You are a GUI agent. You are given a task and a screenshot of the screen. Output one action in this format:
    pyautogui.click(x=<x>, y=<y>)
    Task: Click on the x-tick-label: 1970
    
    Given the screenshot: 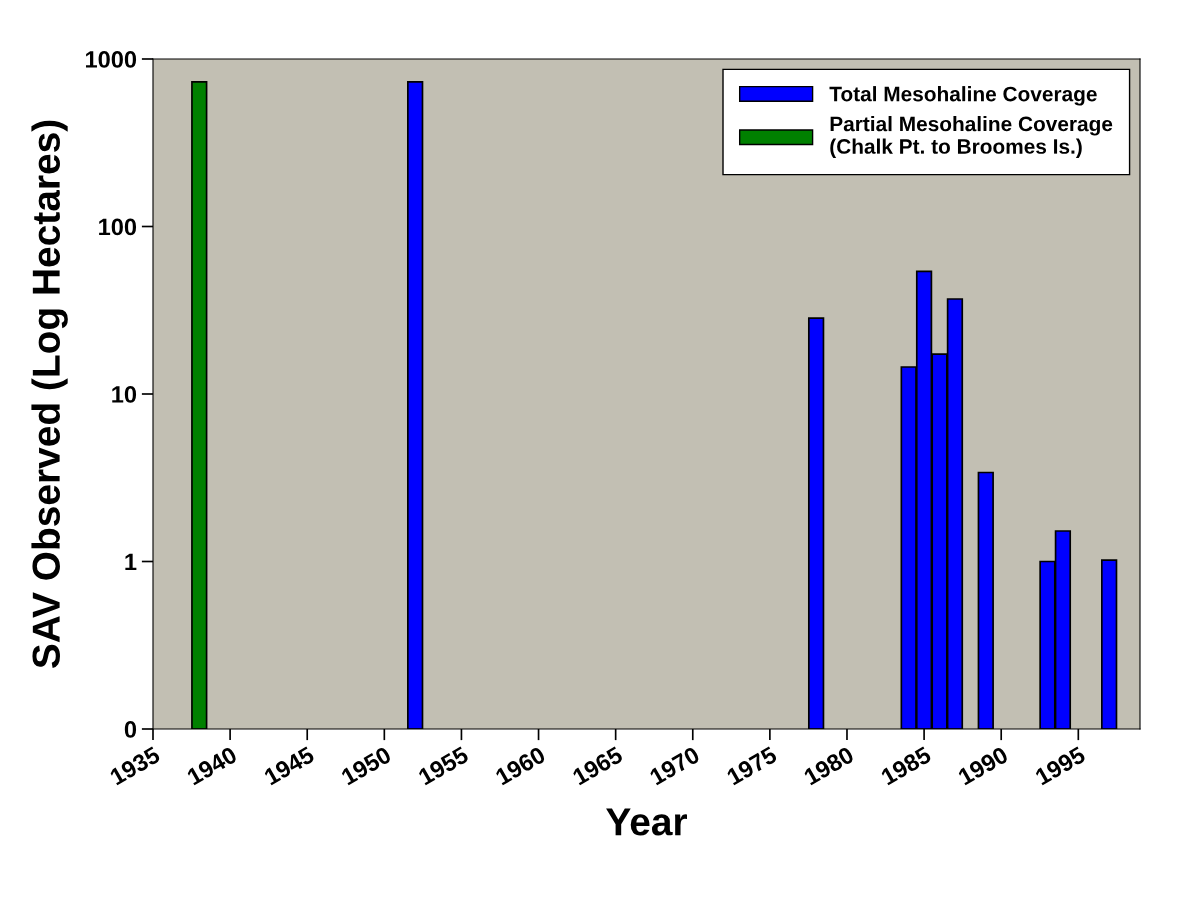 What is the action you would take?
    pyautogui.click(x=674, y=765)
    